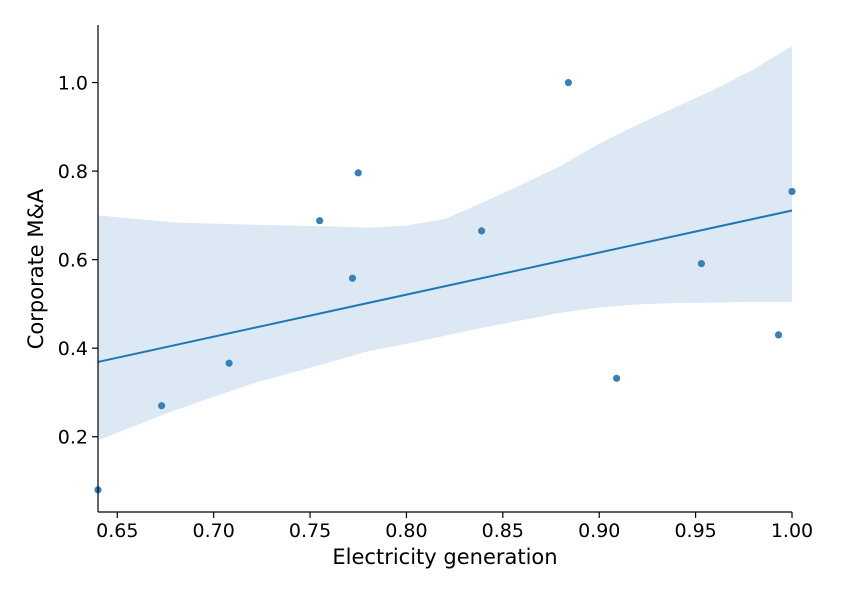 The image size is (842, 595). I want to click on y-tick-label: 0.4, so click(73, 349).